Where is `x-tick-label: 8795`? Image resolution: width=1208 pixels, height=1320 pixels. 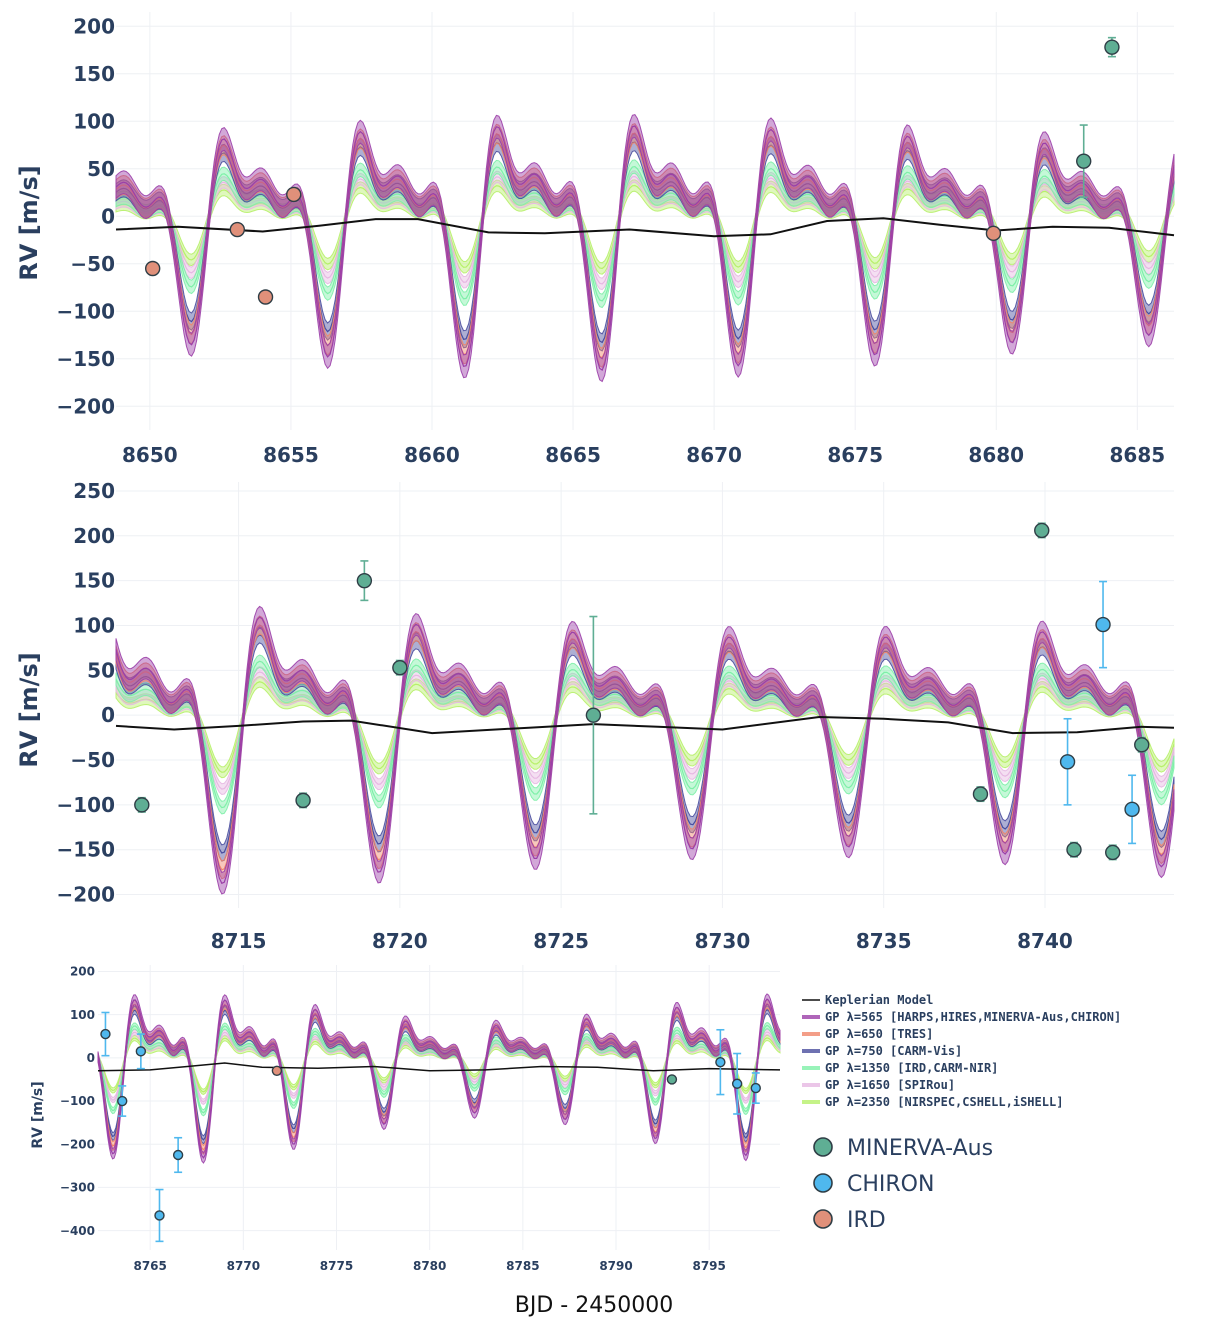
x-tick-label: 8795 is located at coordinates (708, 1266).